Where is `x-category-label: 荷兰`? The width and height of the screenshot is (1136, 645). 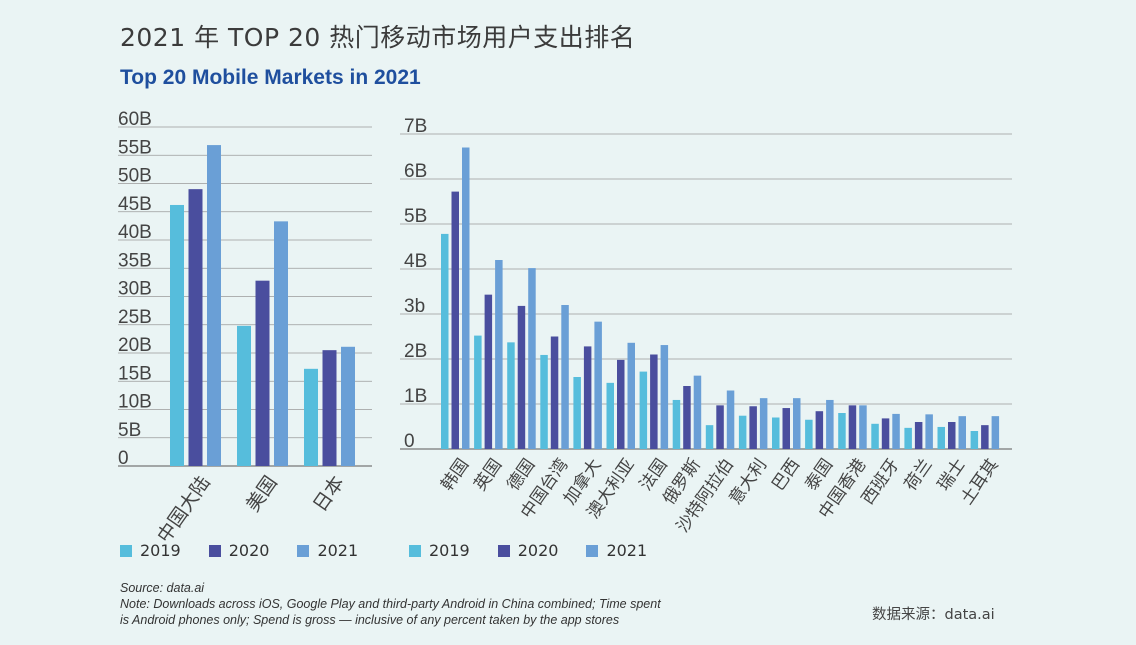 x-category-label: 荷兰 is located at coordinates (919, 474).